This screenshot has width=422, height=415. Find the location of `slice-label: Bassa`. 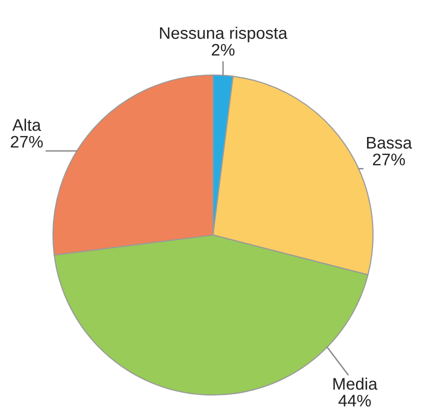

slice-label: Bassa is located at coordinates (389, 143).